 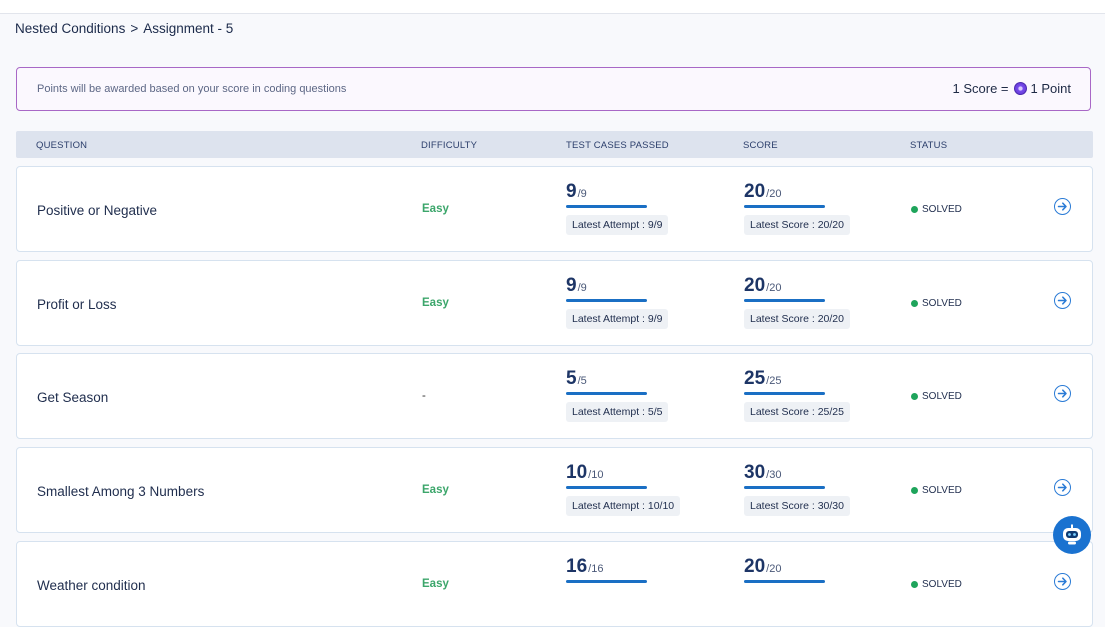 What do you see at coordinates (929, 145) in the screenshot?
I see `column-status: STATUS` at bounding box center [929, 145].